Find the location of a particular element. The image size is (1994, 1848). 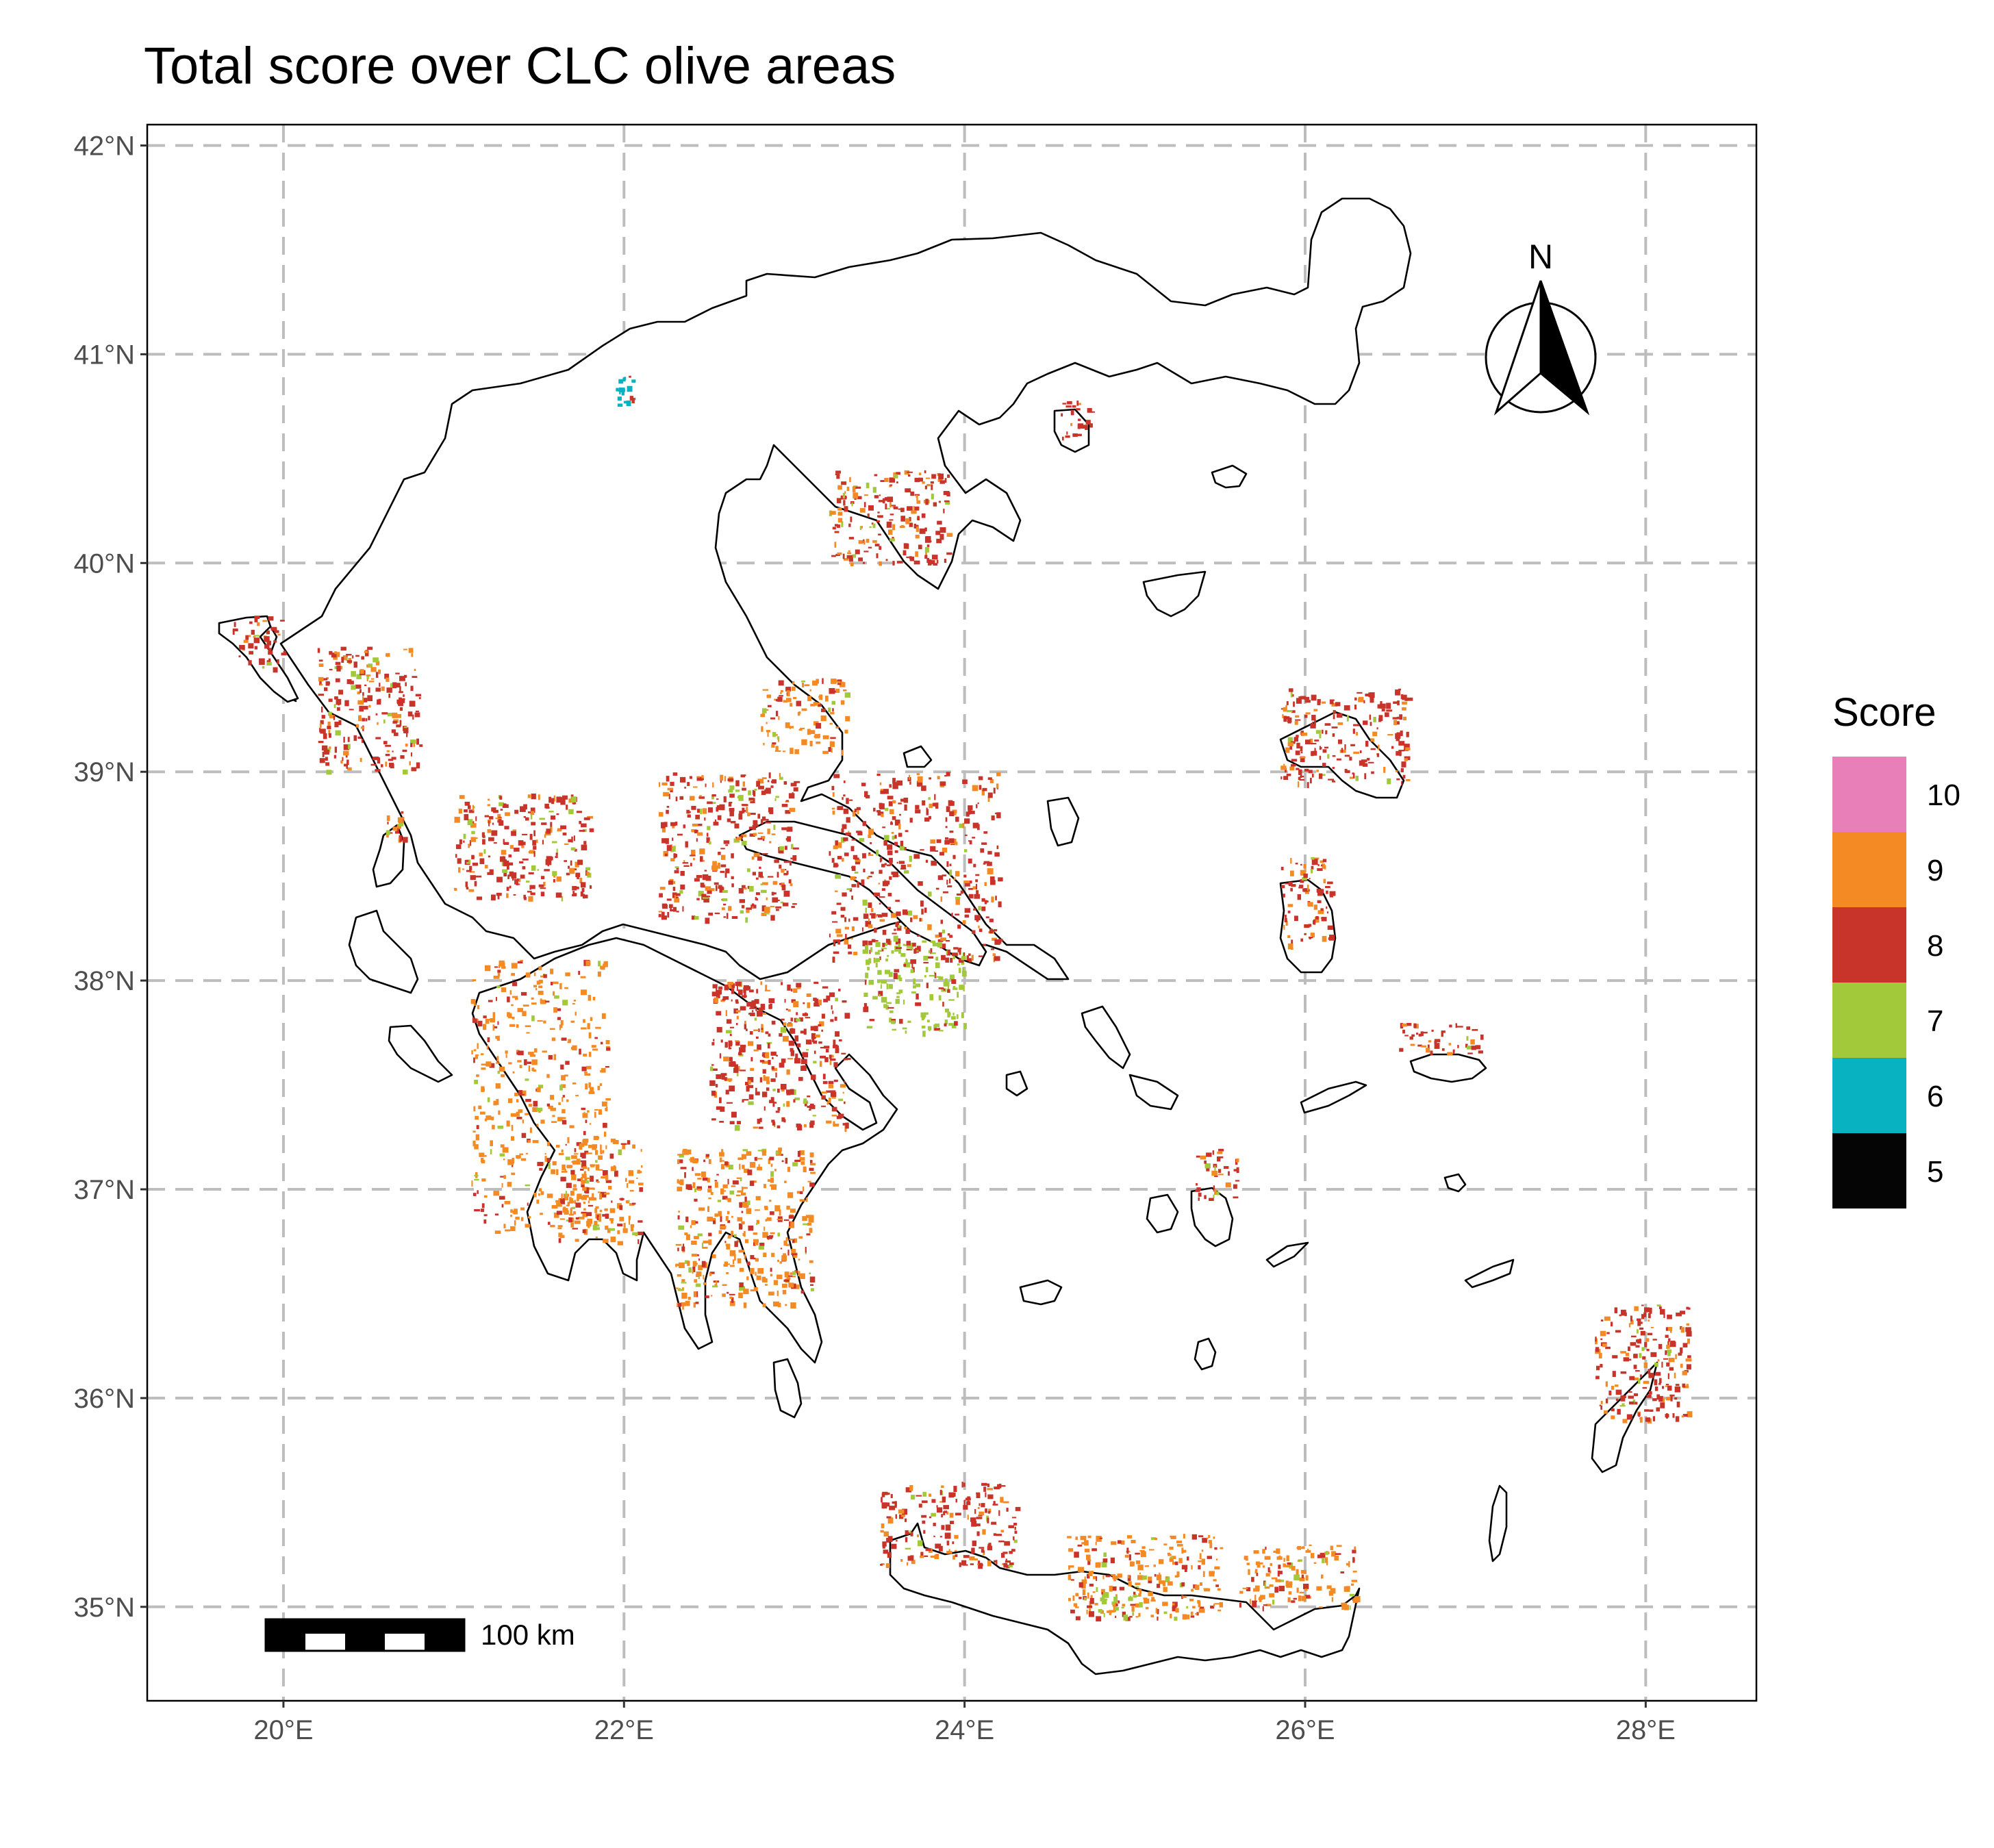

score-region is located at coordinates (259, 644).